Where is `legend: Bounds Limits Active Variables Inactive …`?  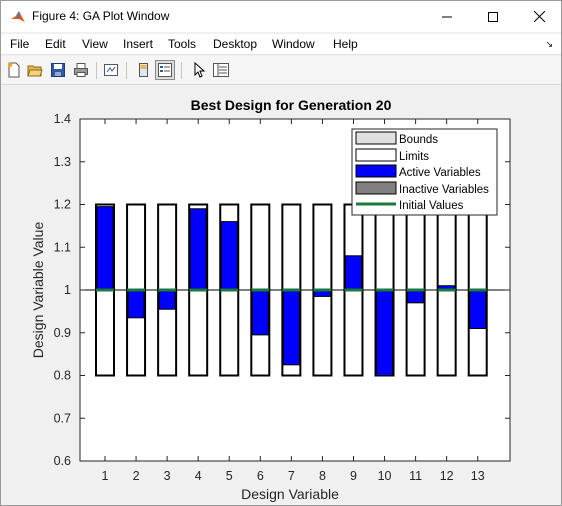 legend: Bounds Limits Active Variables Inactive … is located at coordinates (424, 172).